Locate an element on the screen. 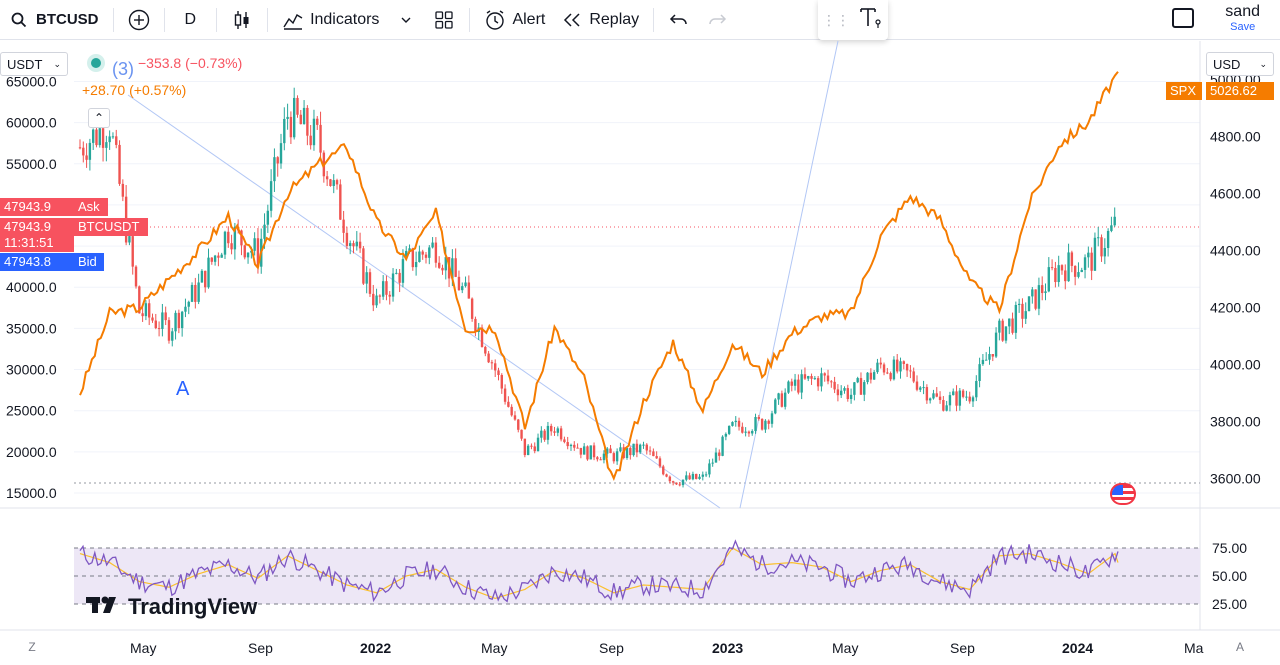 This screenshot has height=665, width=1280. interval-button: D is located at coordinates (191, 20).